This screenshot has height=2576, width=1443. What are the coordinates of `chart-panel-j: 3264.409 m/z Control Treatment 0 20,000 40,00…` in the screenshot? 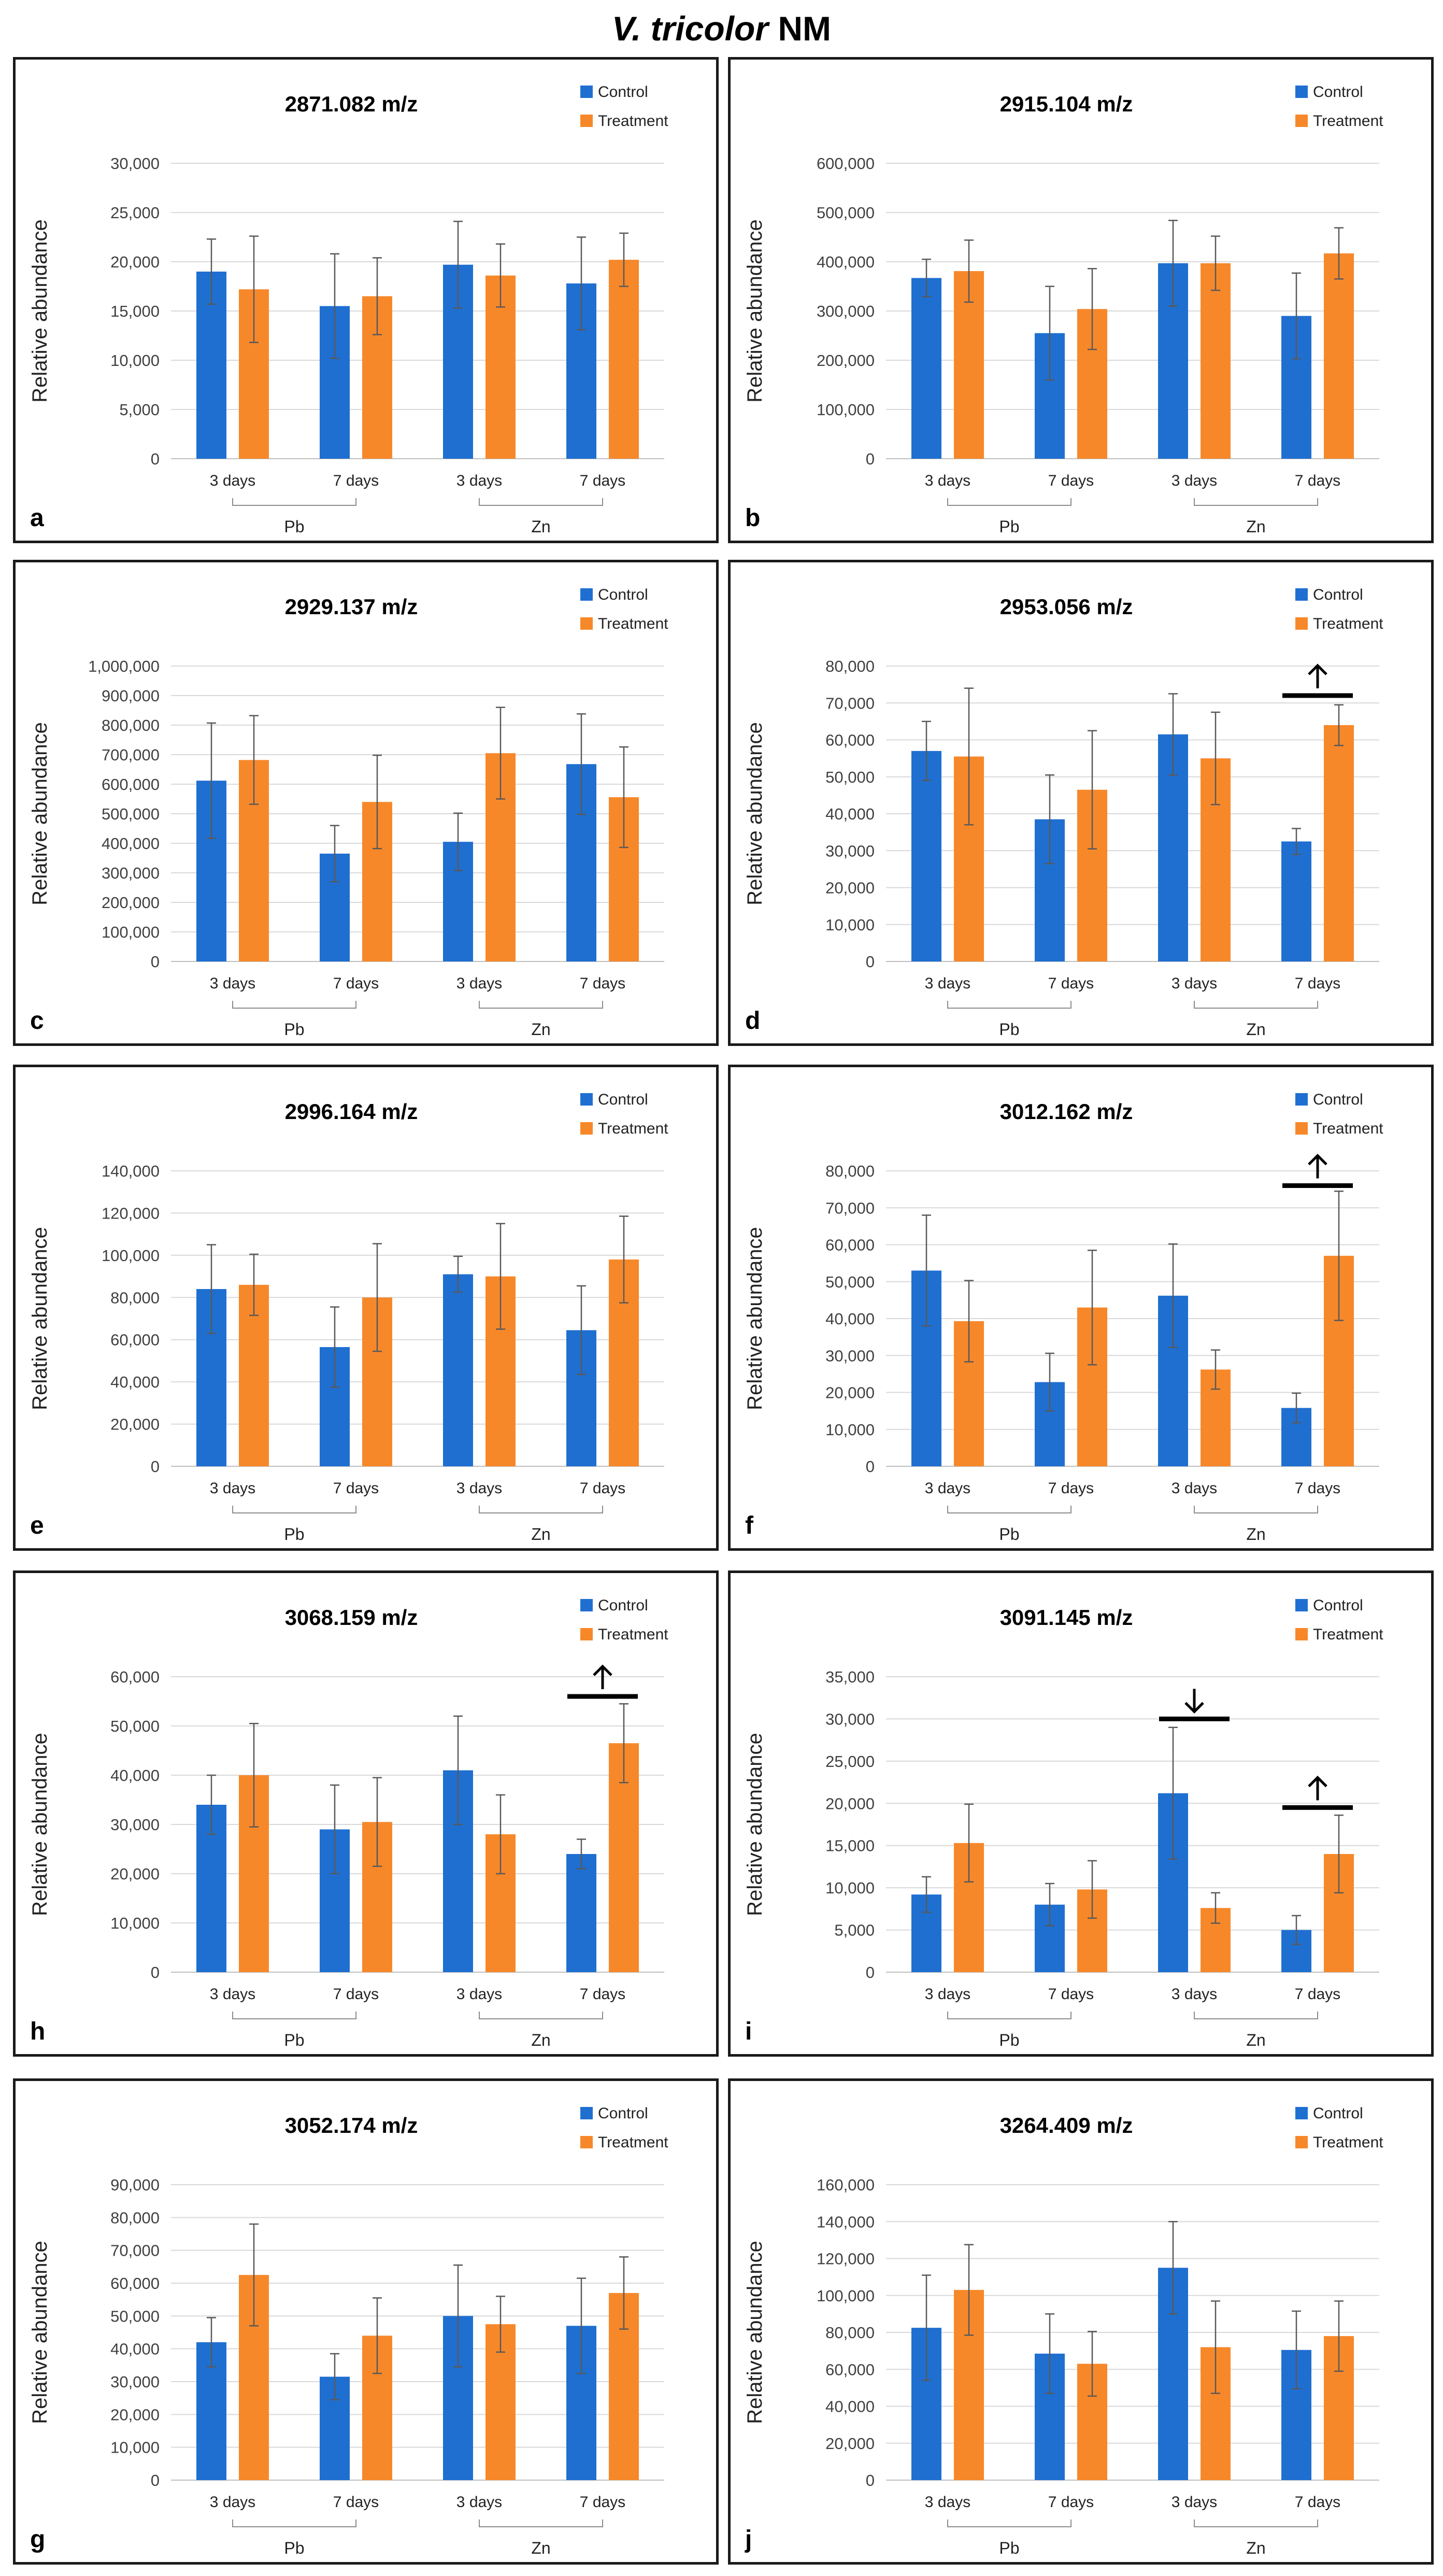 It's located at (1081, 2321).